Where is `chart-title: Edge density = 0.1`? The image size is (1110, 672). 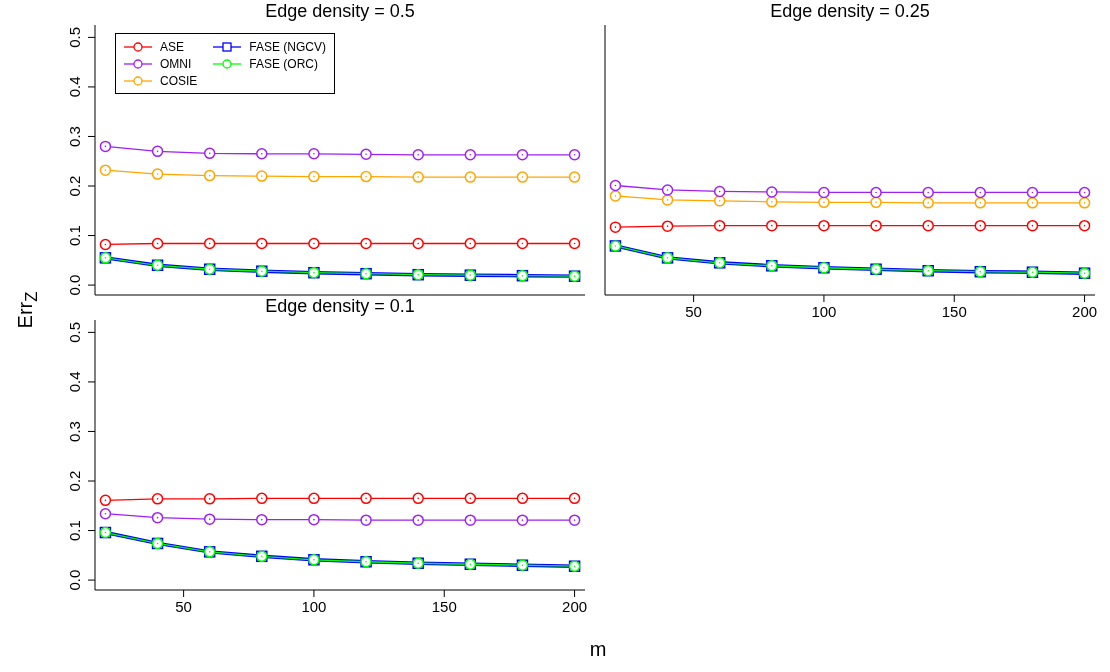 chart-title: Edge density = 0.1 is located at coordinates (340, 306).